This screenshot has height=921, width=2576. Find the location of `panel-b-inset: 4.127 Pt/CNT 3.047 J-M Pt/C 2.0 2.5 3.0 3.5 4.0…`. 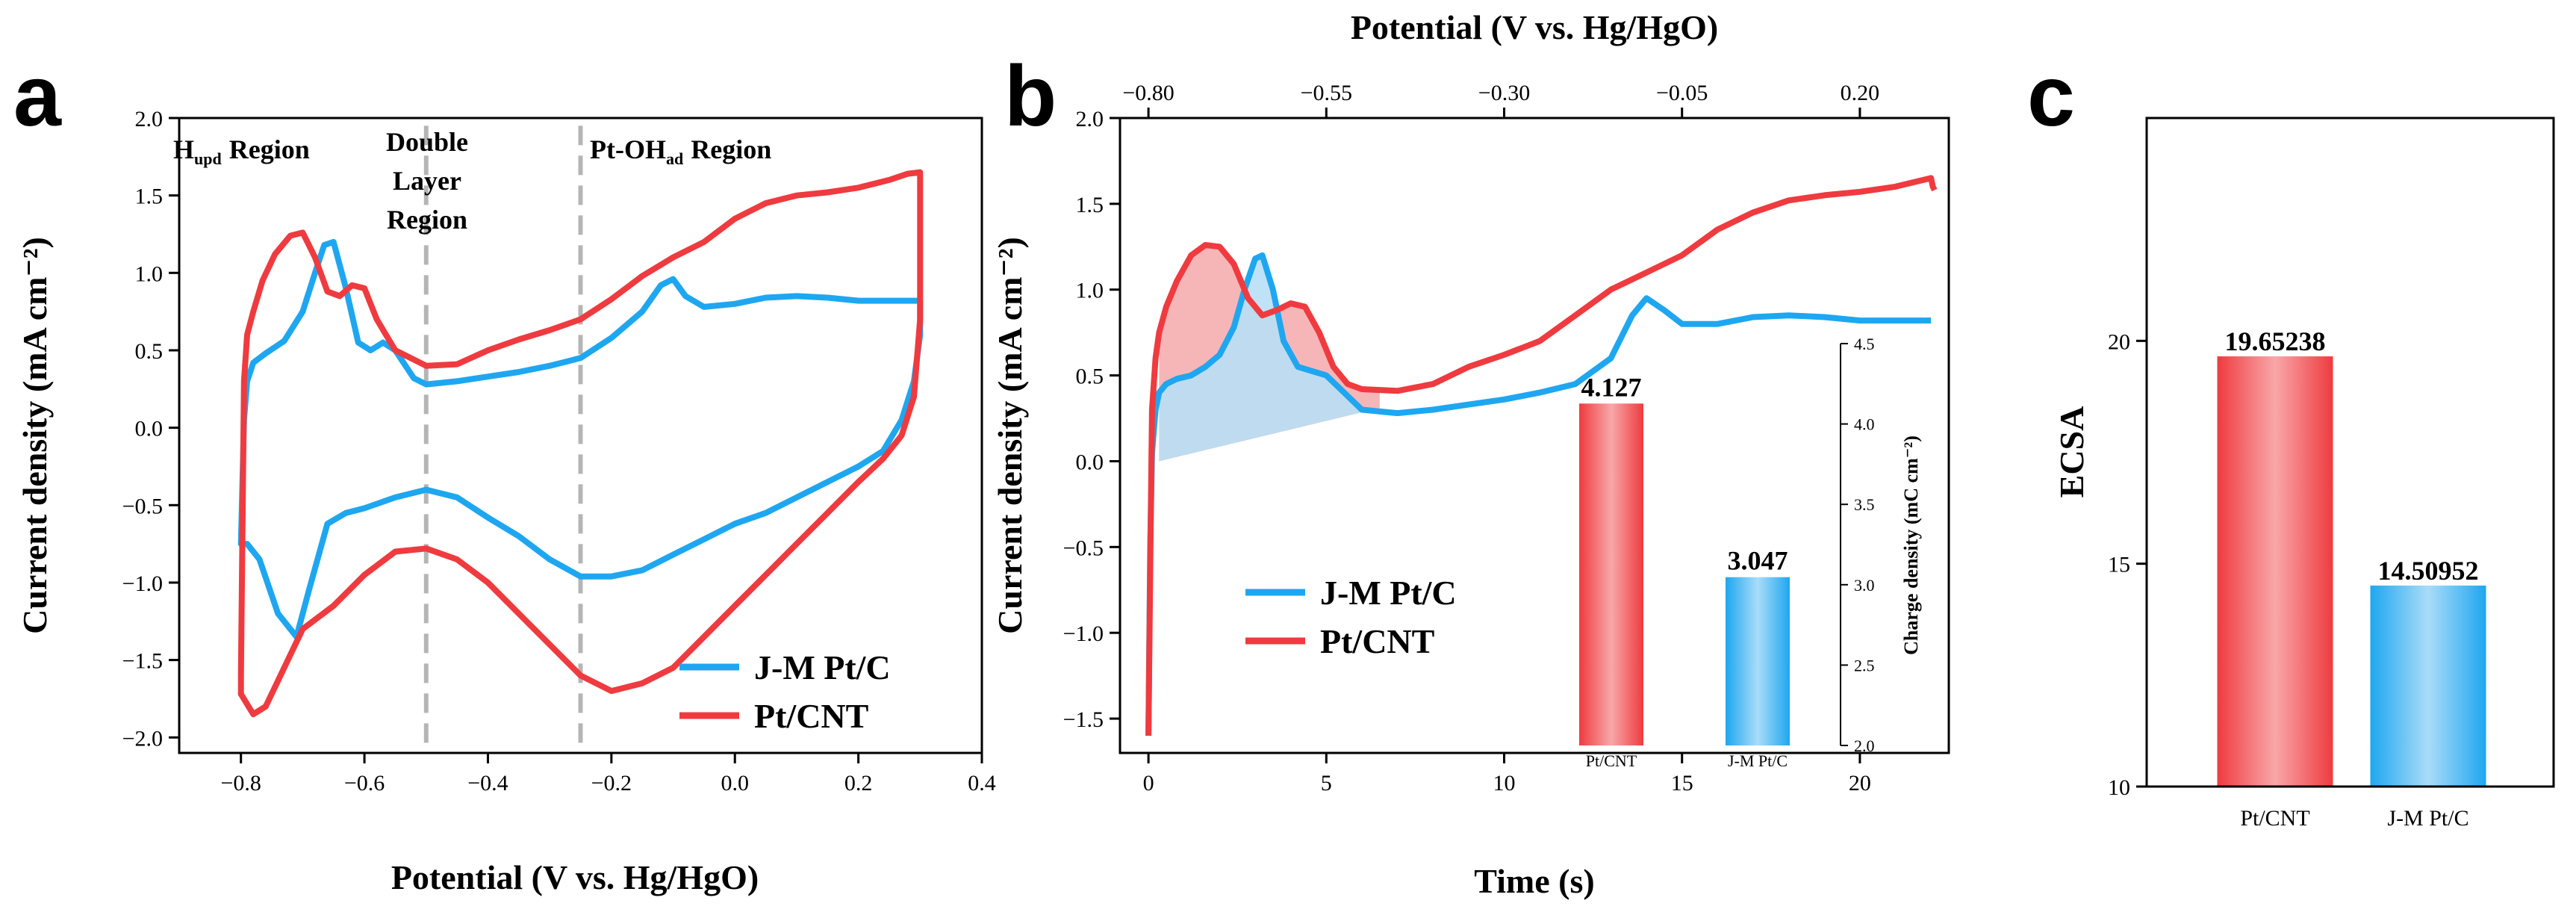

panel-b-inset: 4.127 Pt/CNT 3.047 J-M Pt/C 2.0 2.5 3.0 3.5 4.0… is located at coordinates (1750, 552).